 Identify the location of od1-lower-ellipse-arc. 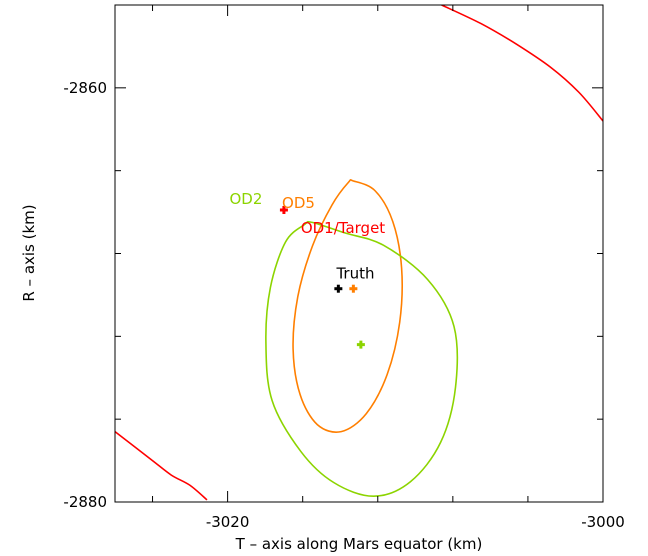
(161, 465).